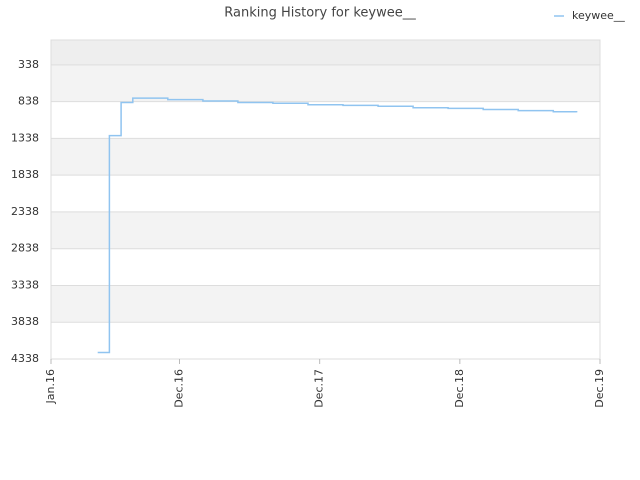 Image resolution: width=640 pixels, height=480 pixels. Describe the element at coordinates (459, 388) in the screenshot. I see `x-tick-label: Dec.18` at that location.